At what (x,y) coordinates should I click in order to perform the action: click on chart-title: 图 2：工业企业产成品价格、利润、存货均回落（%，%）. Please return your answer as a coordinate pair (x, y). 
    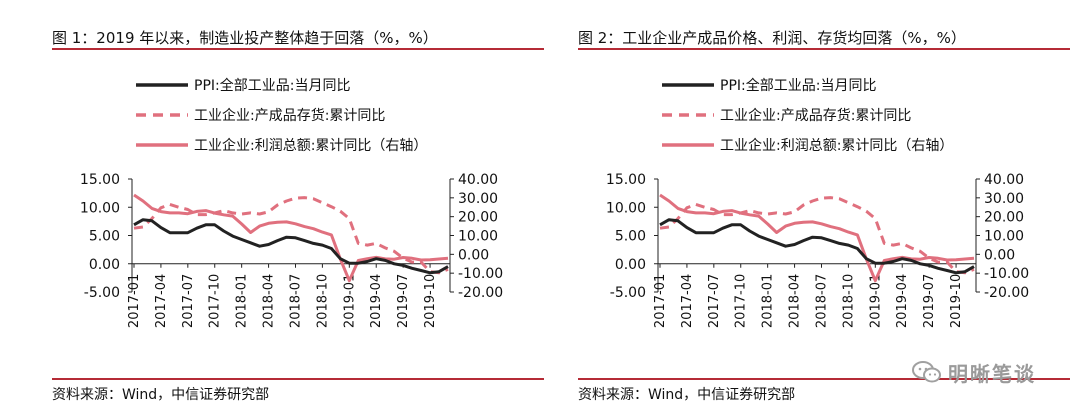
    Looking at the image, I should click on (772, 38).